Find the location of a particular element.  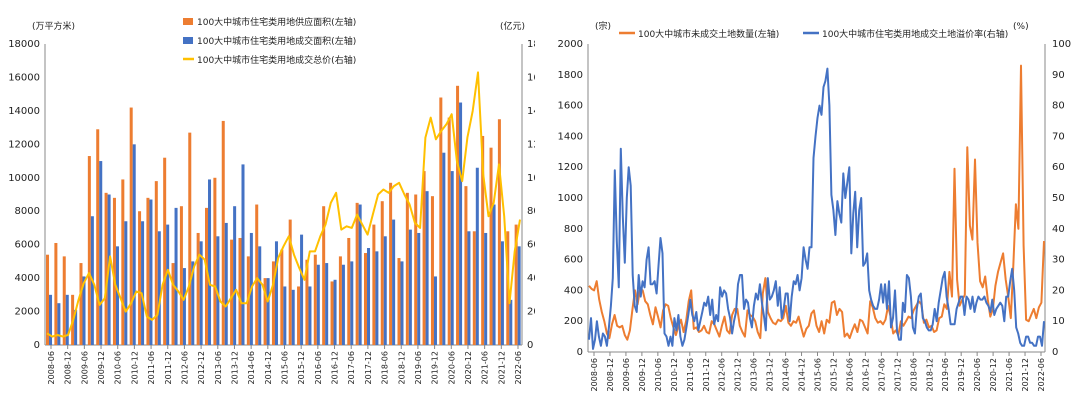

left-unit-label: (万平方米) is located at coordinates (53, 26).